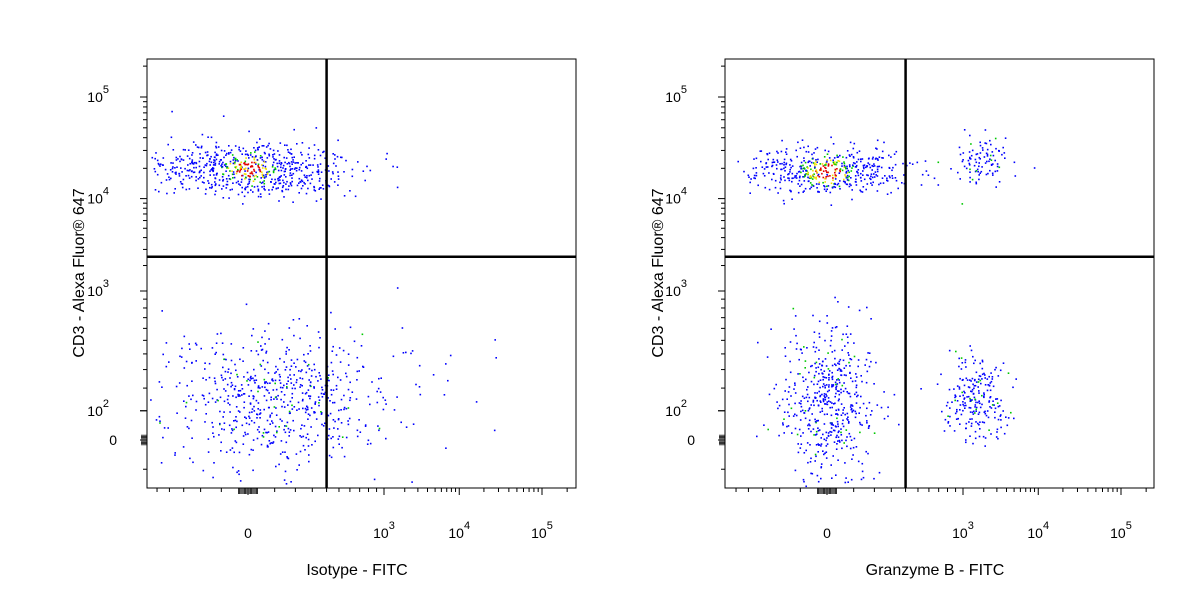  I want to click on x-tick-label: 0, so click(248, 533).